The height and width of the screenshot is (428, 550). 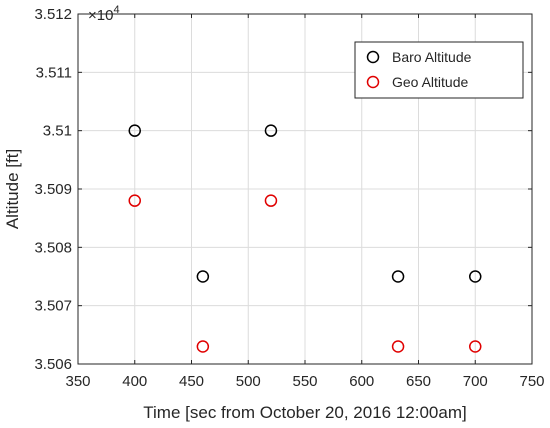 I want to click on x-axis-label: Time [sec from October 20, 2016 12:00am], so click(x=304, y=412).